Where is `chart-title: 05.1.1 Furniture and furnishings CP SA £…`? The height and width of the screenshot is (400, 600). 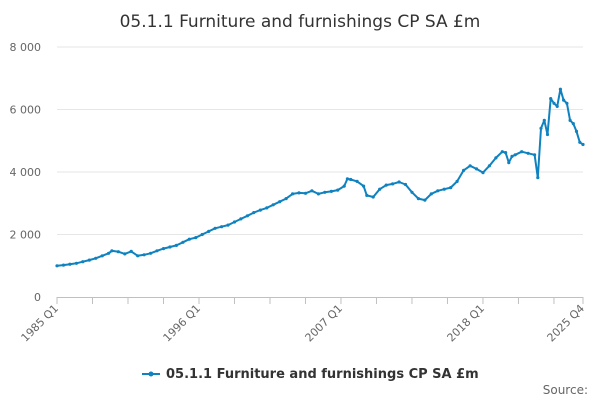
chart-title: 05.1.1 Furniture and furnishings CP SA £… is located at coordinates (300, 22).